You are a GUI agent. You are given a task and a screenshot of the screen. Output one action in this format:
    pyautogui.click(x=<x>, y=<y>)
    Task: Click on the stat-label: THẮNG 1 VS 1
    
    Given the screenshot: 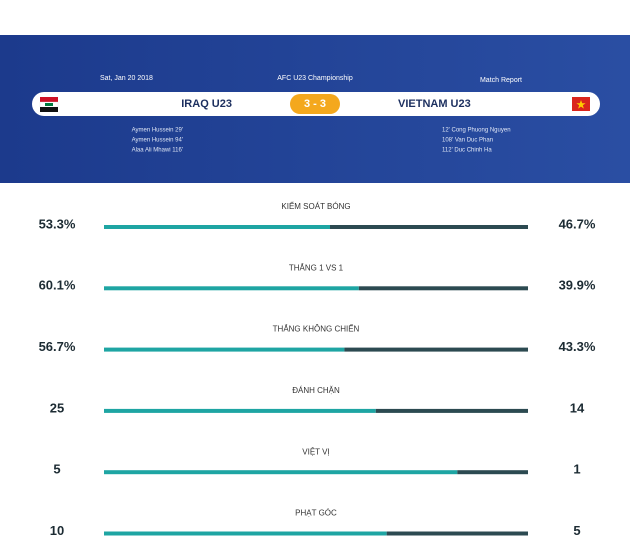 What is the action you would take?
    pyautogui.click(x=316, y=267)
    